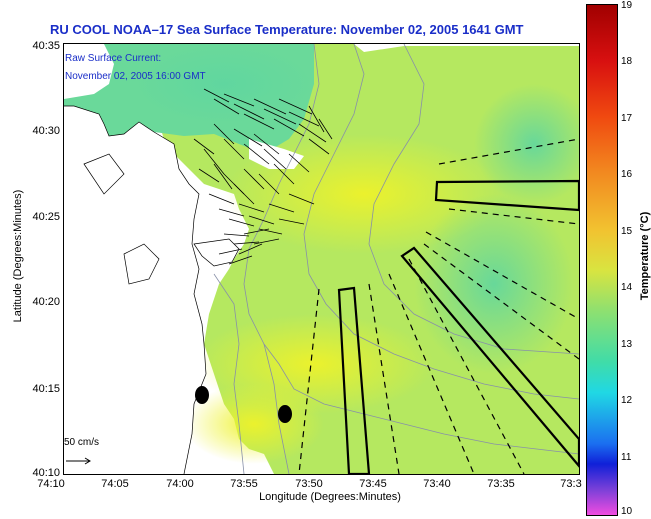 The height and width of the screenshot is (519, 651). What do you see at coordinates (627, 400) in the screenshot?
I see `colorbar-tick: 12` at bounding box center [627, 400].